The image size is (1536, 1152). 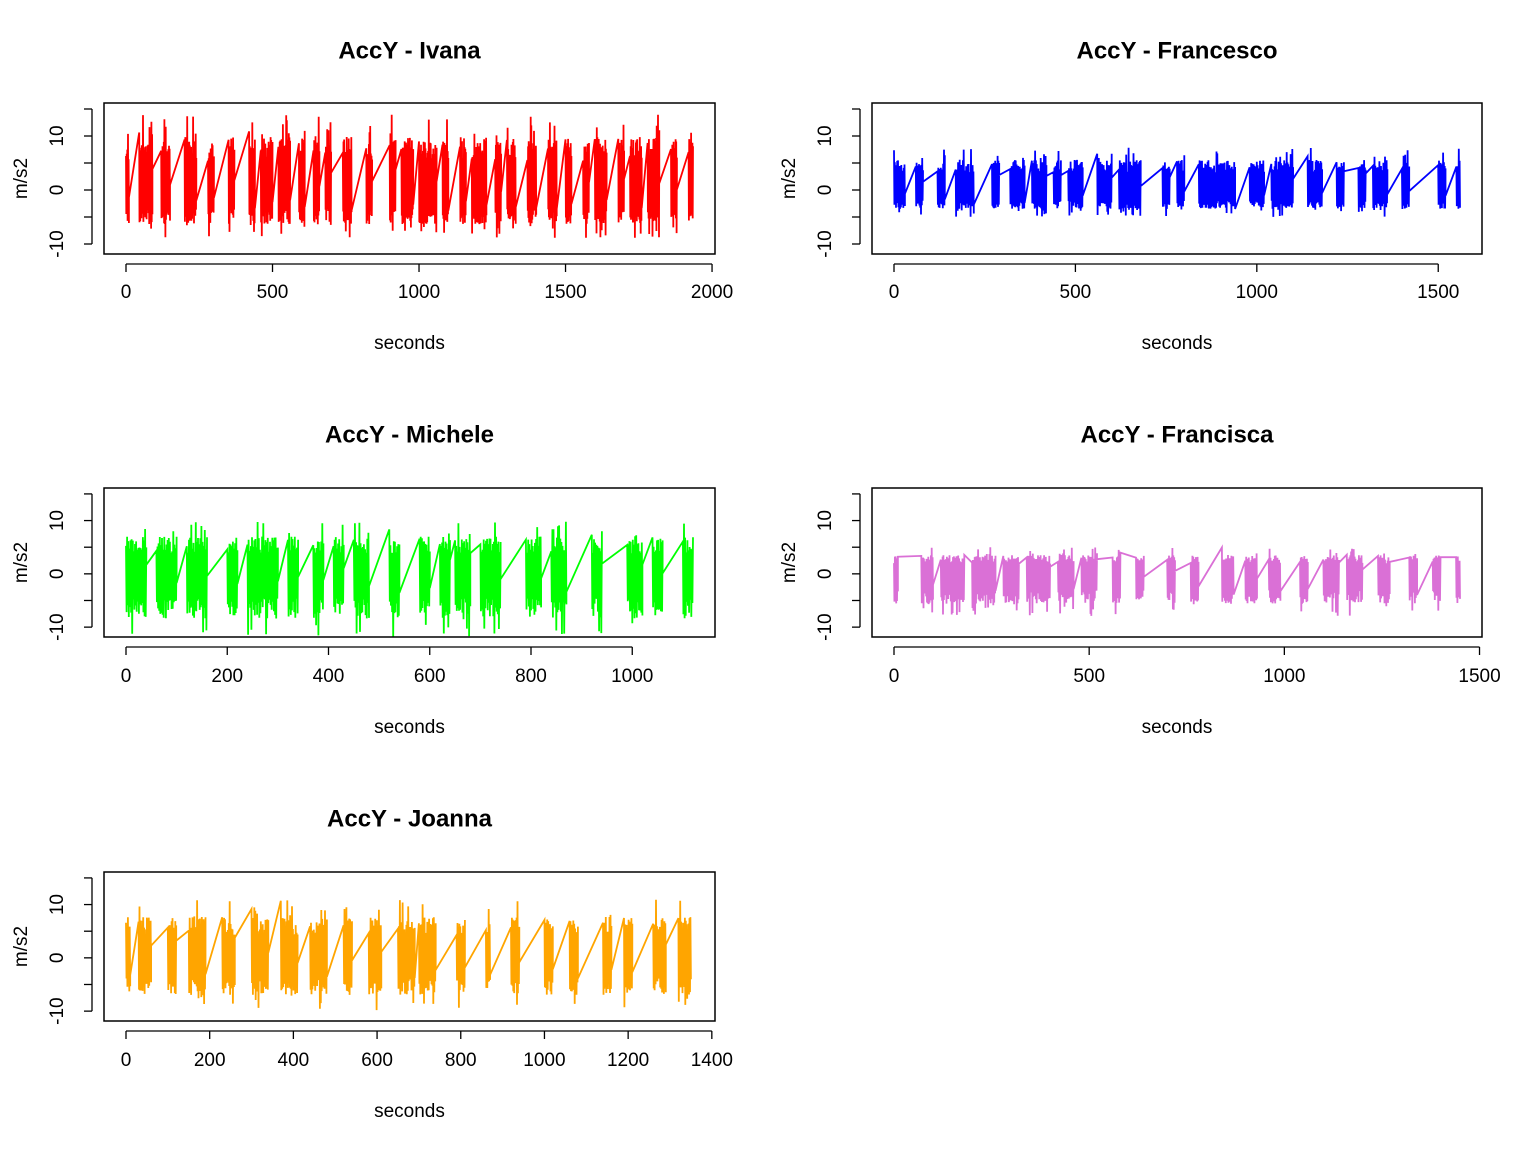 What do you see at coordinates (628, 1060) in the screenshot?
I see `x-tick-label: 1200` at bounding box center [628, 1060].